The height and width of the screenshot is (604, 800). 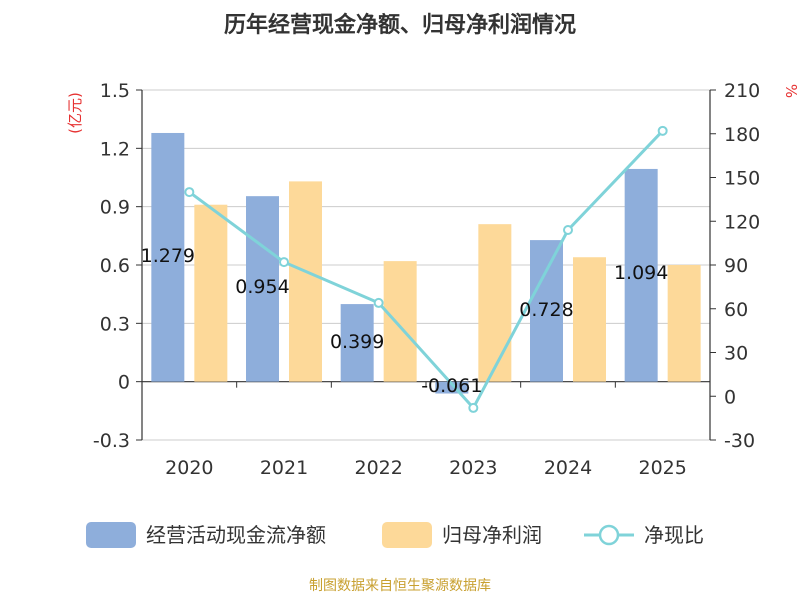 I want to click on right-tick-label: 0, so click(x=730, y=397).